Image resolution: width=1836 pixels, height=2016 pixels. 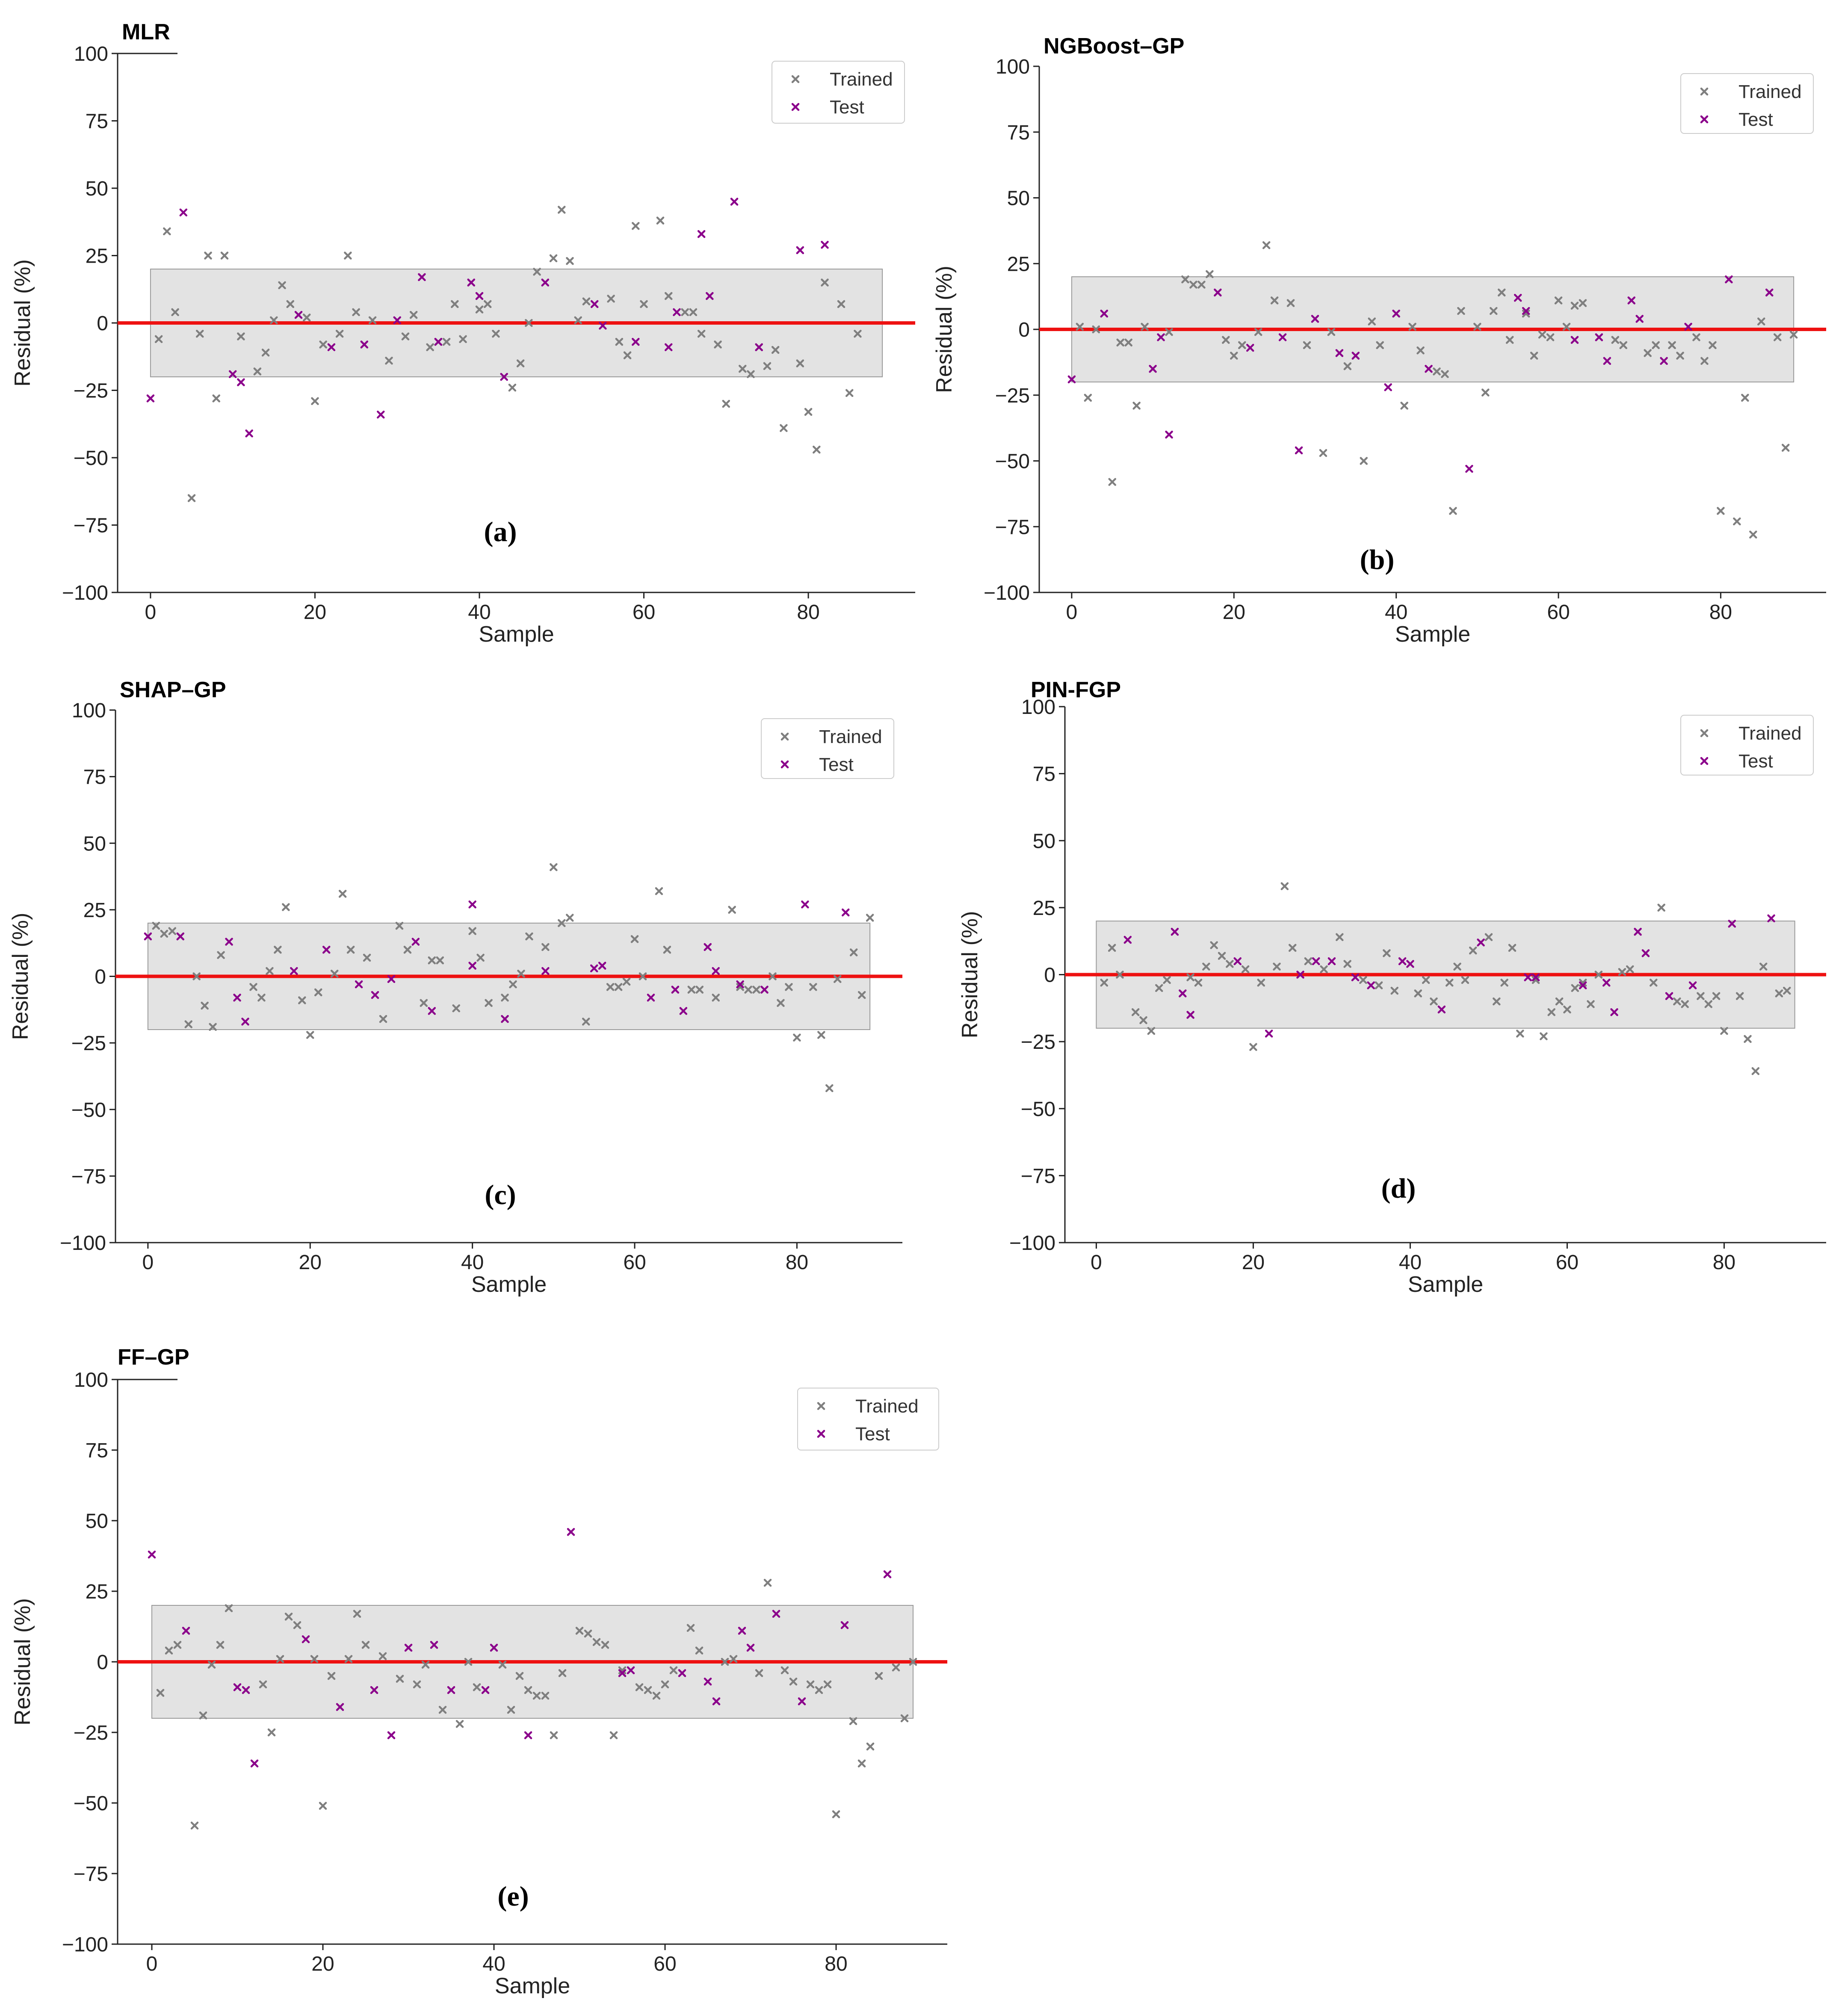 I want to click on y-tick-label: −75, so click(x=1038, y=1176).